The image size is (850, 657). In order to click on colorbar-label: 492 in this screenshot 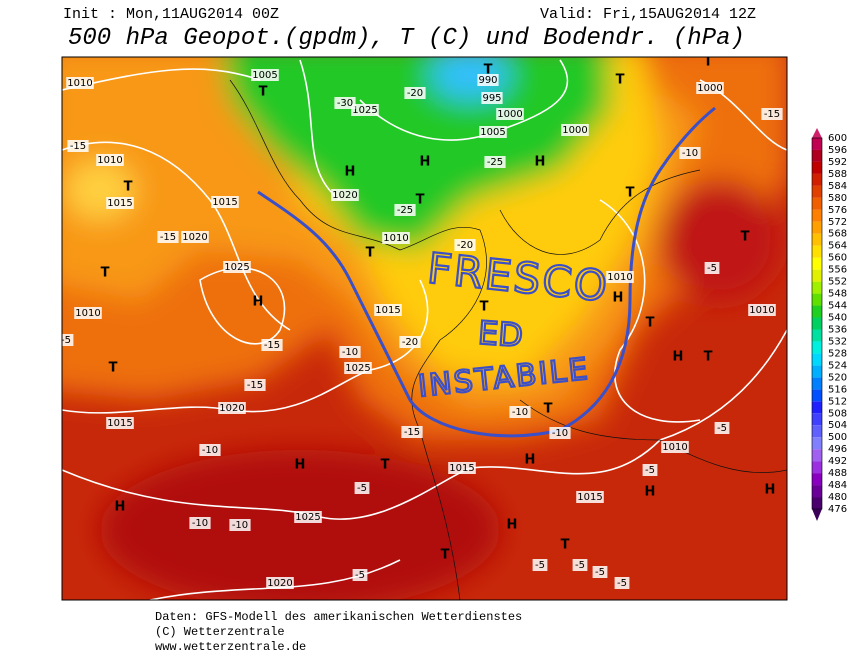, I will do `click(837, 461)`.